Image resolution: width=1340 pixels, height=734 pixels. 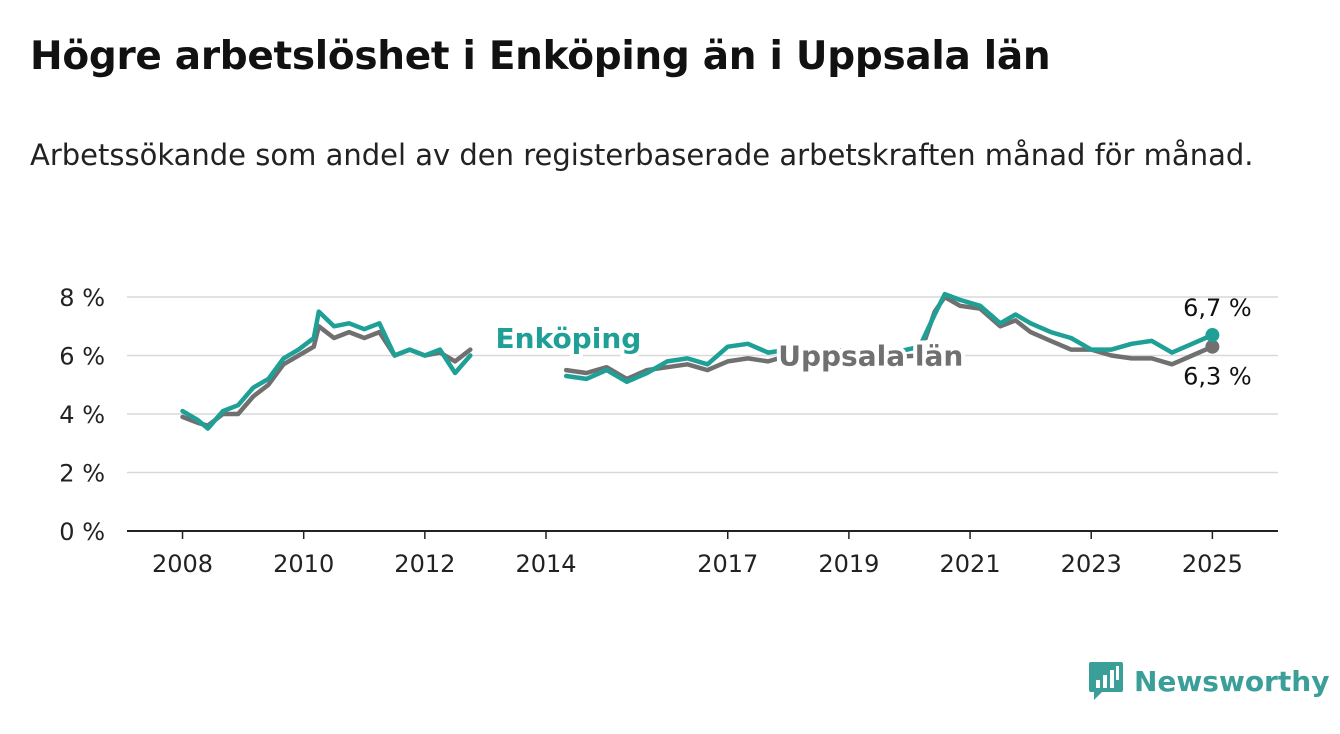 I want to click on brand-name: Newsworthy, so click(x=1232, y=681).